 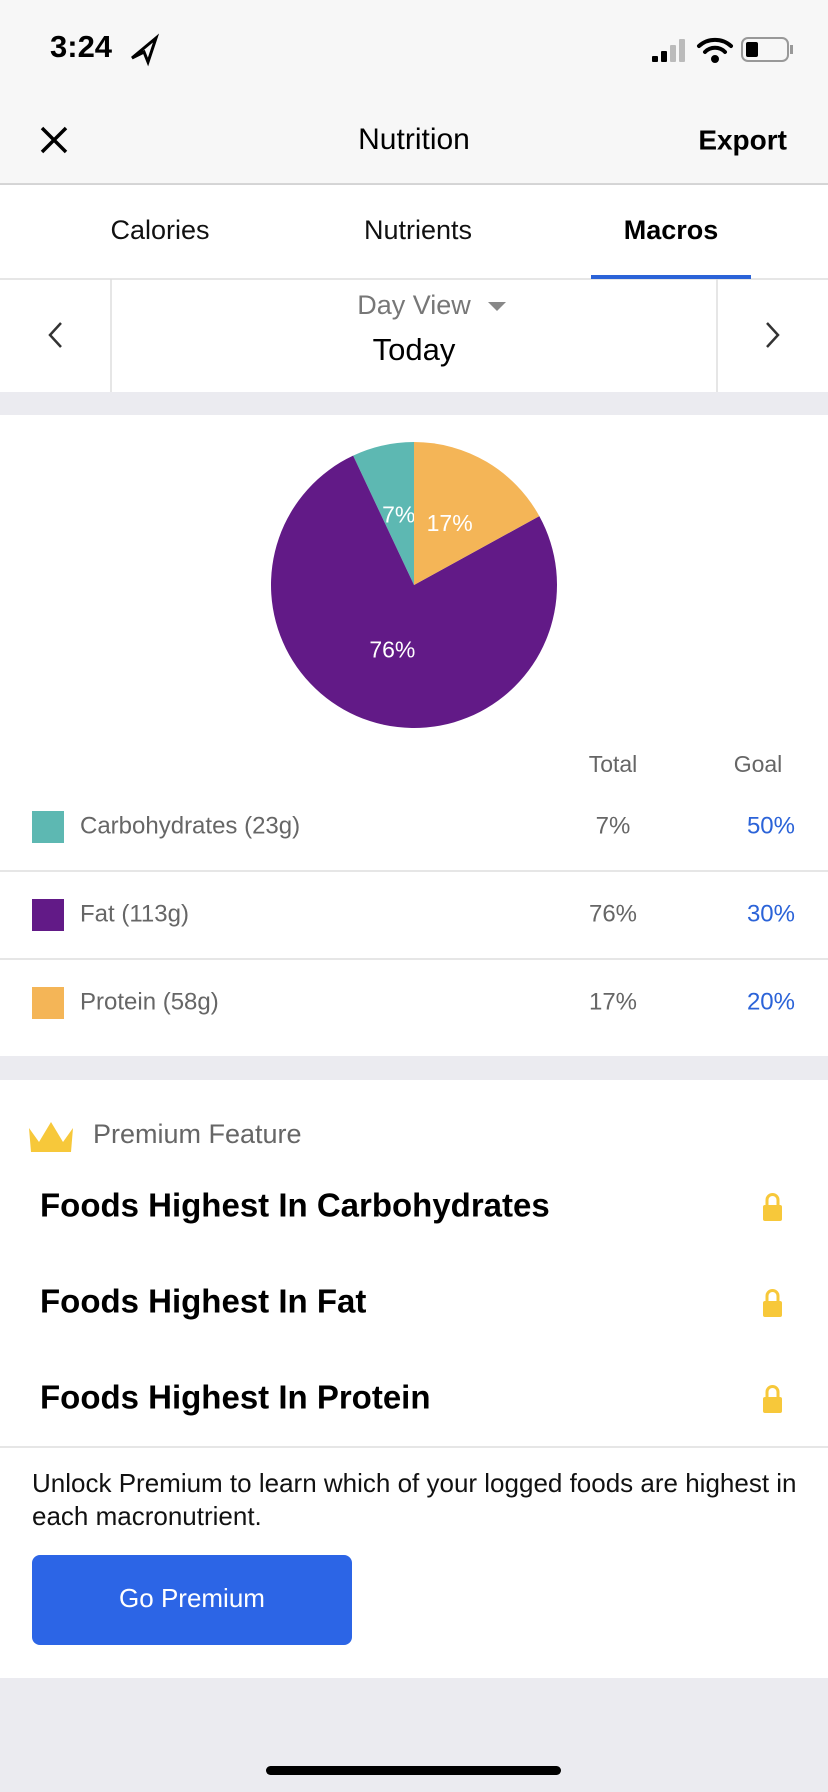 I want to click on close-button, so click(x=54, y=140).